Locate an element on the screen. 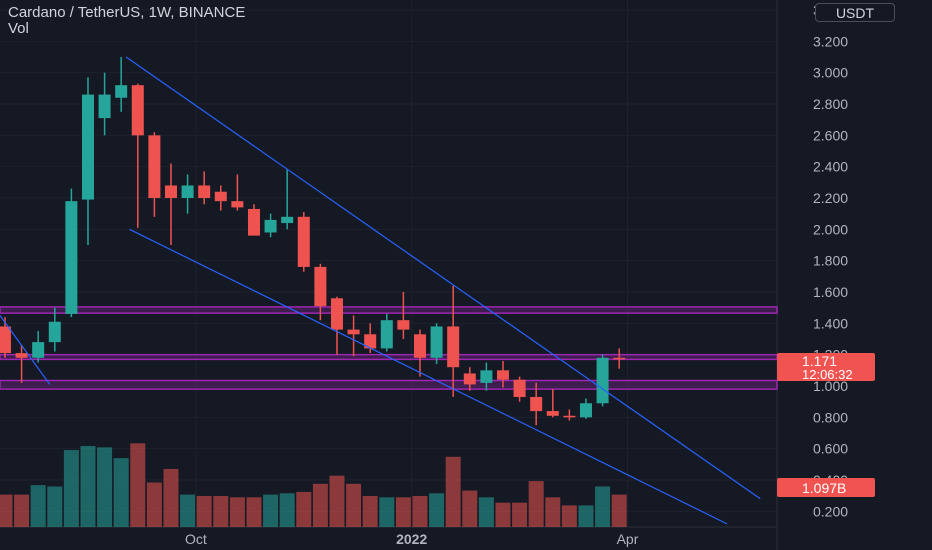  price-tick-label: 2.800 is located at coordinates (830, 104).